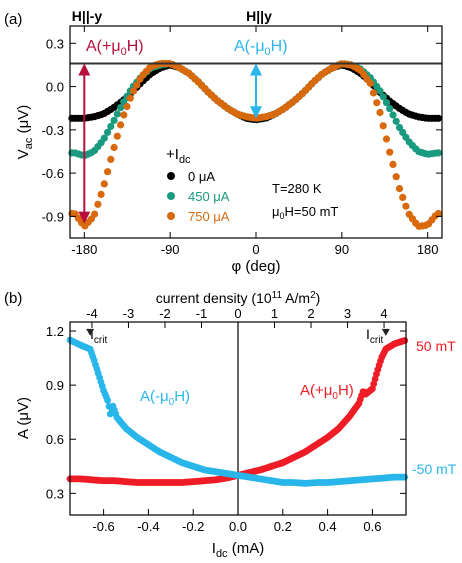 This screenshot has width=462, height=563. I want to click on top-tick-label: -2, so click(165, 313).